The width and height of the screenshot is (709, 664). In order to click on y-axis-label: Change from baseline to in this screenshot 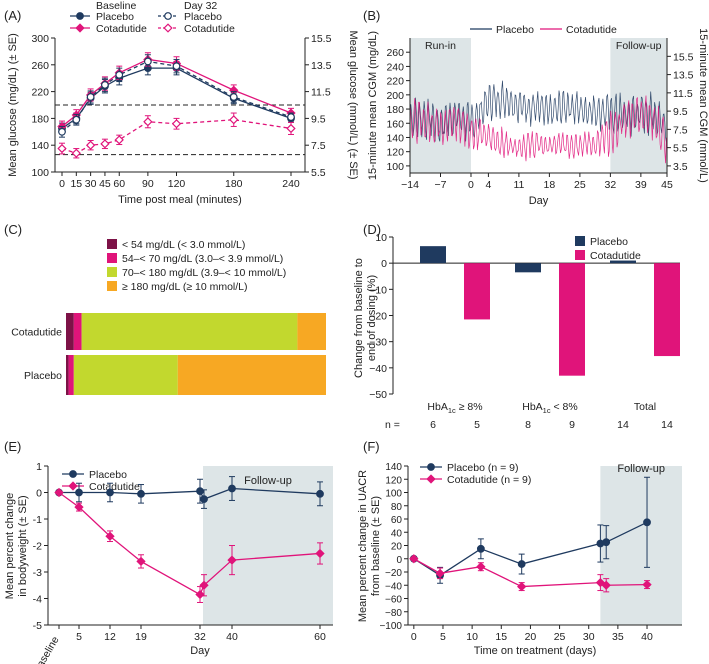, I will do `click(359, 318)`.